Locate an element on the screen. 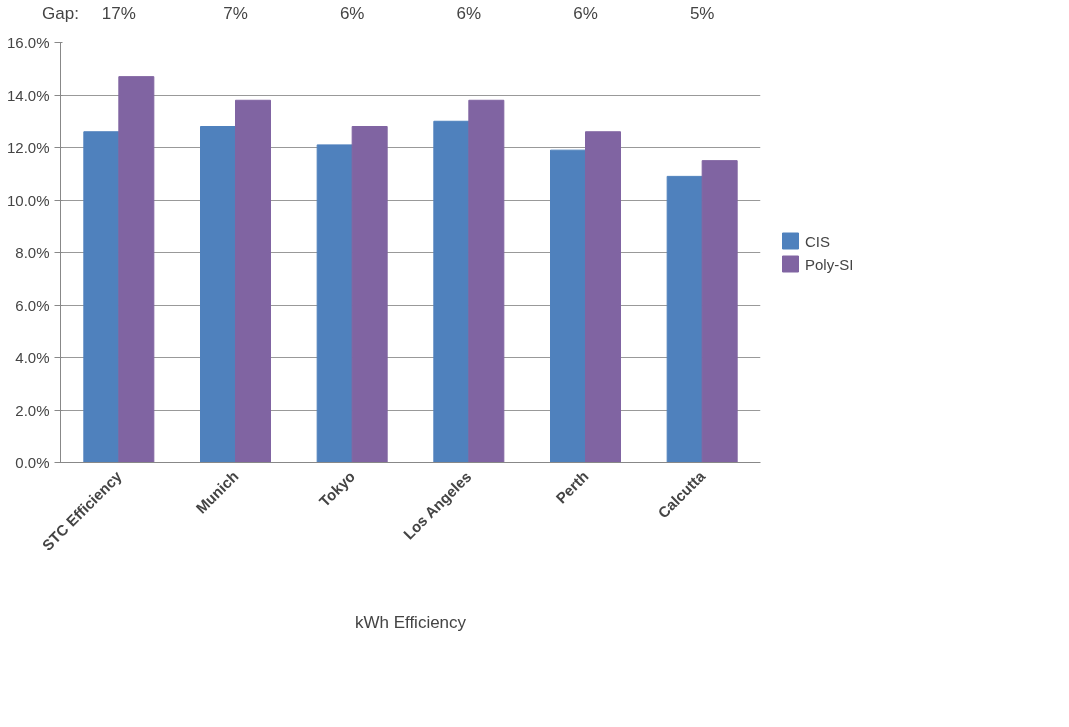 The image size is (1069, 727). text: 7% is located at coordinates (235, 13).